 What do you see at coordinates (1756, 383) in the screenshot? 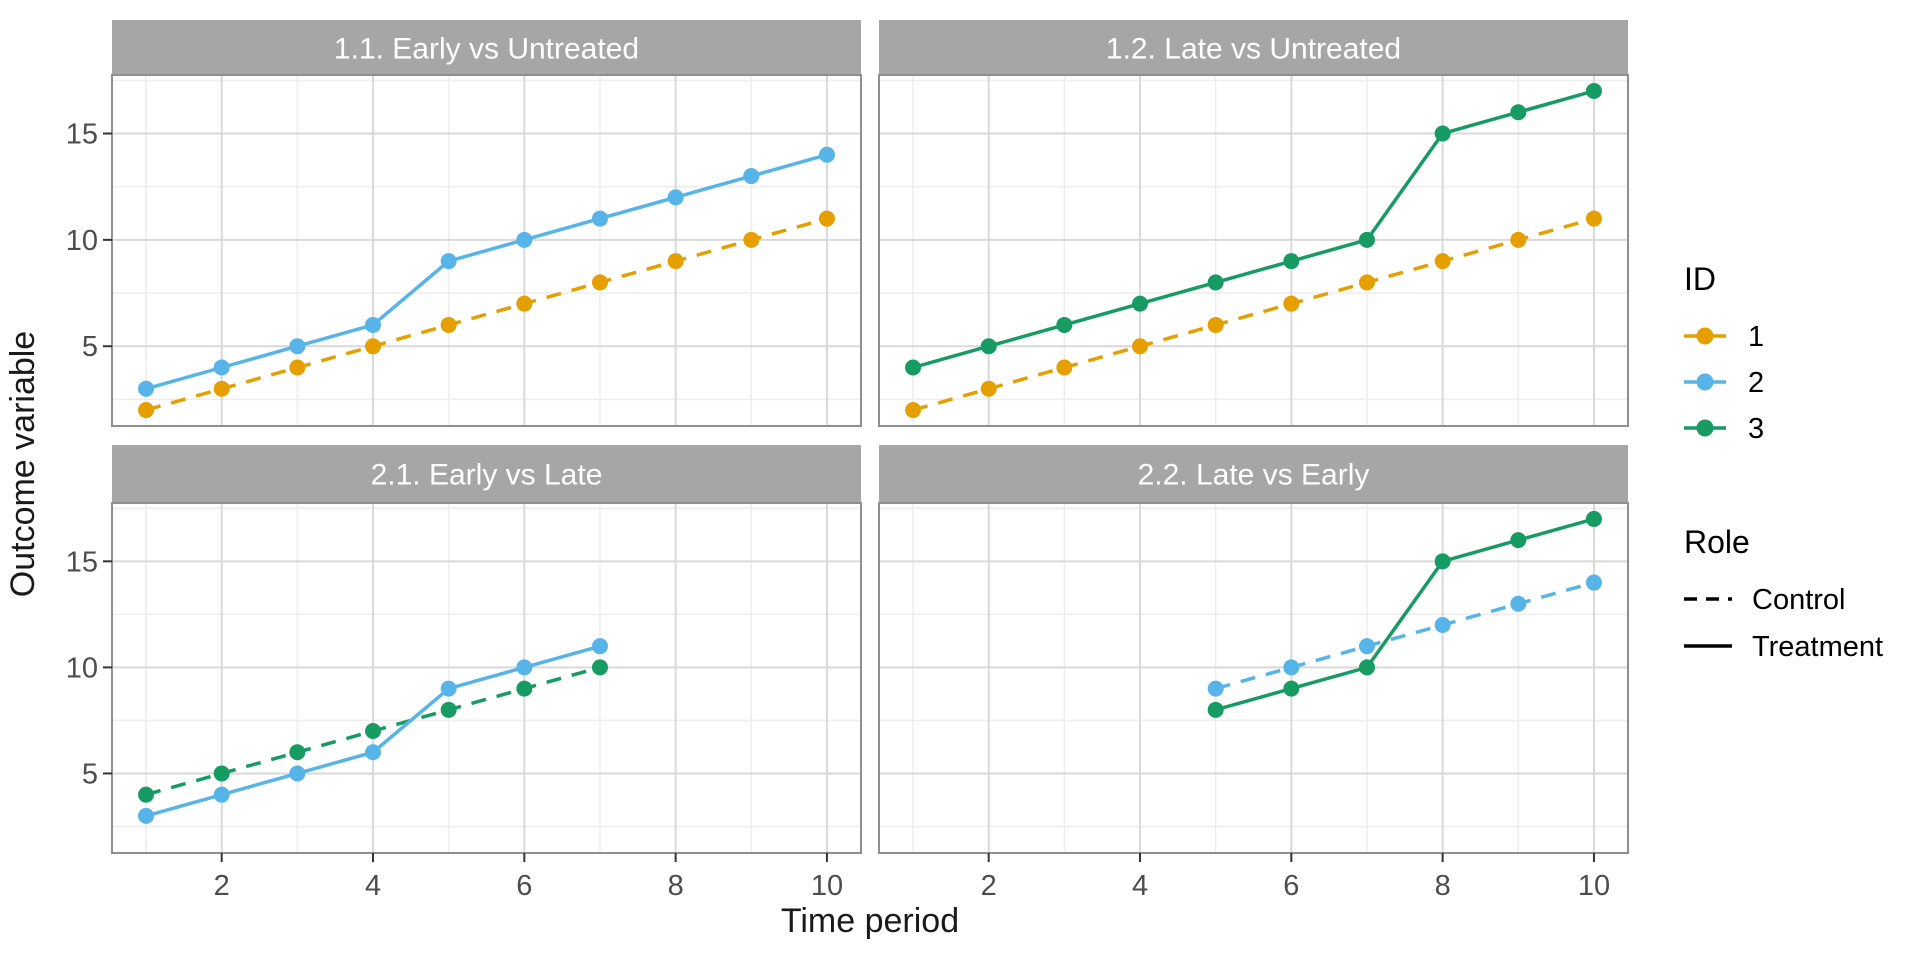
I see `legend-id-entry-label: 2` at bounding box center [1756, 383].